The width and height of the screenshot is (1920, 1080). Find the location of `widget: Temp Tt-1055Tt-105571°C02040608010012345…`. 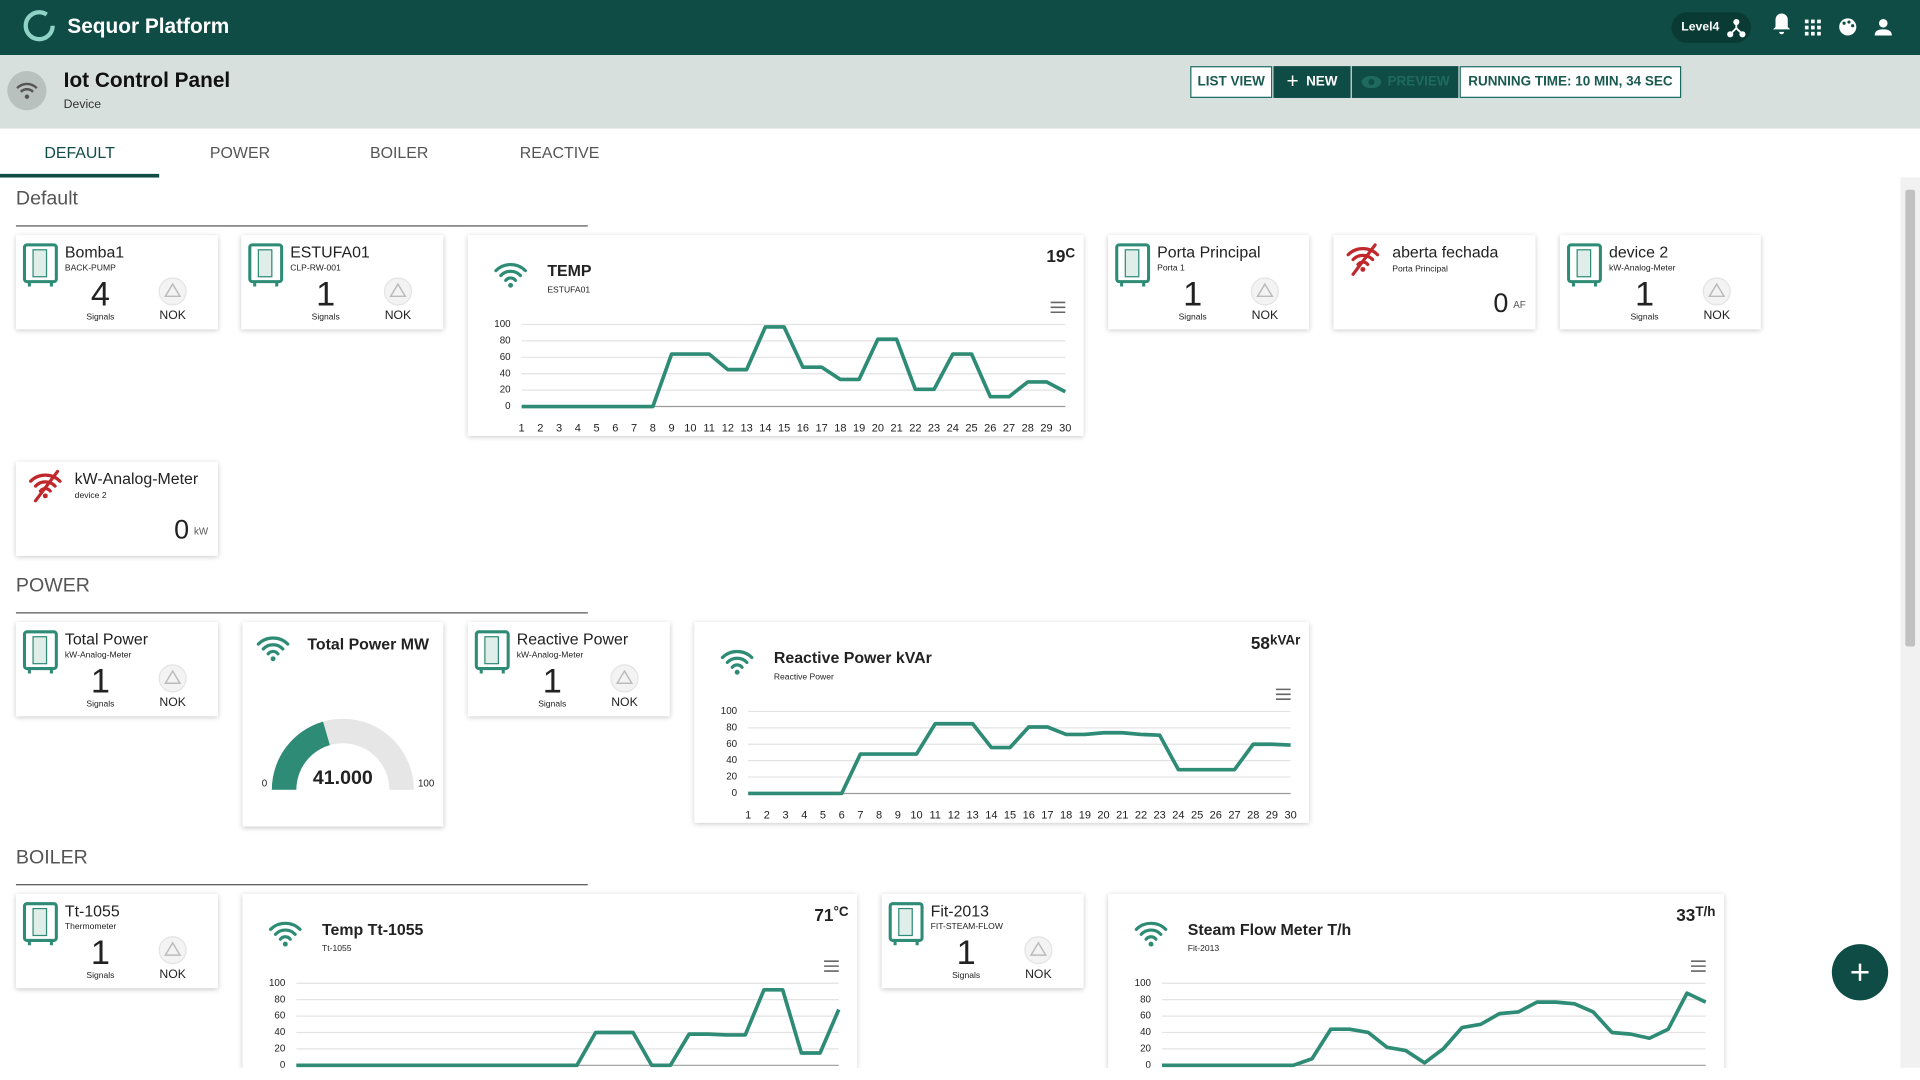

widget: Temp Tt-1055Tt-105571°C02040608010012345… is located at coordinates (559, 986).